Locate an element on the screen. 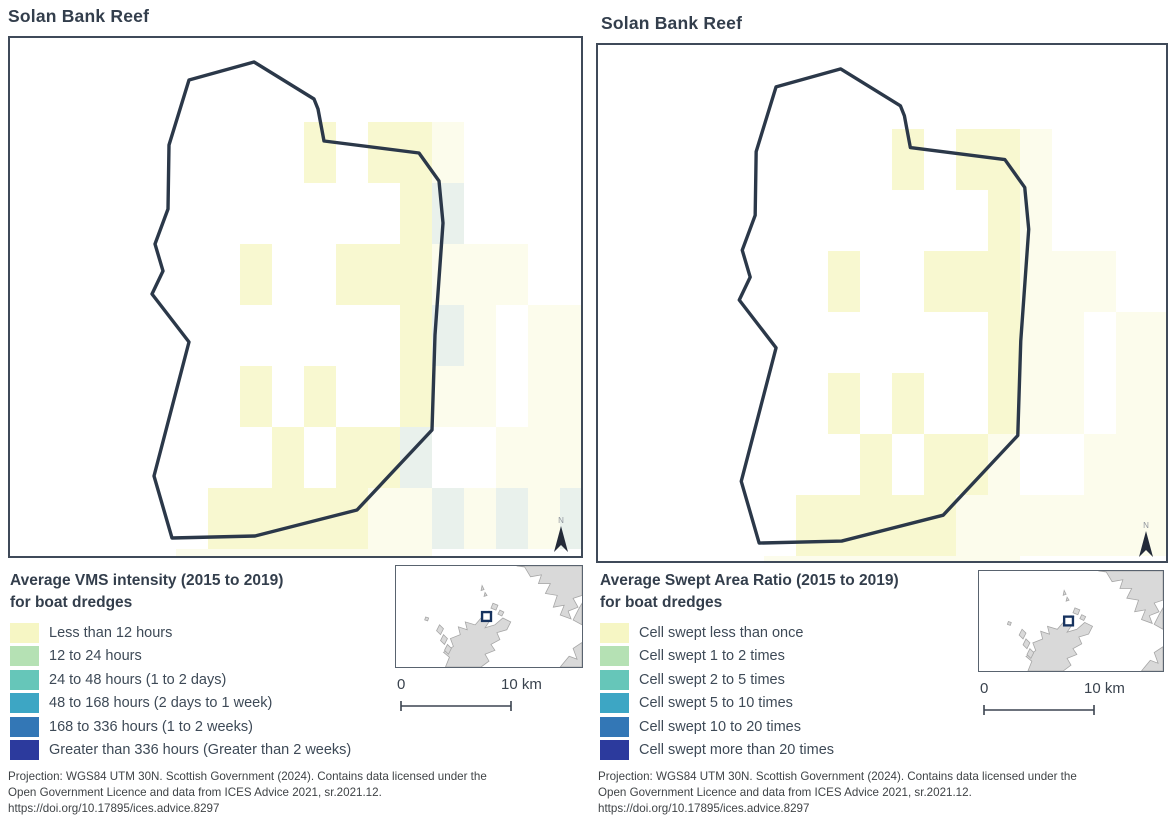  legend-item: Cell swept 10 to 20 times is located at coordinates (800, 727).